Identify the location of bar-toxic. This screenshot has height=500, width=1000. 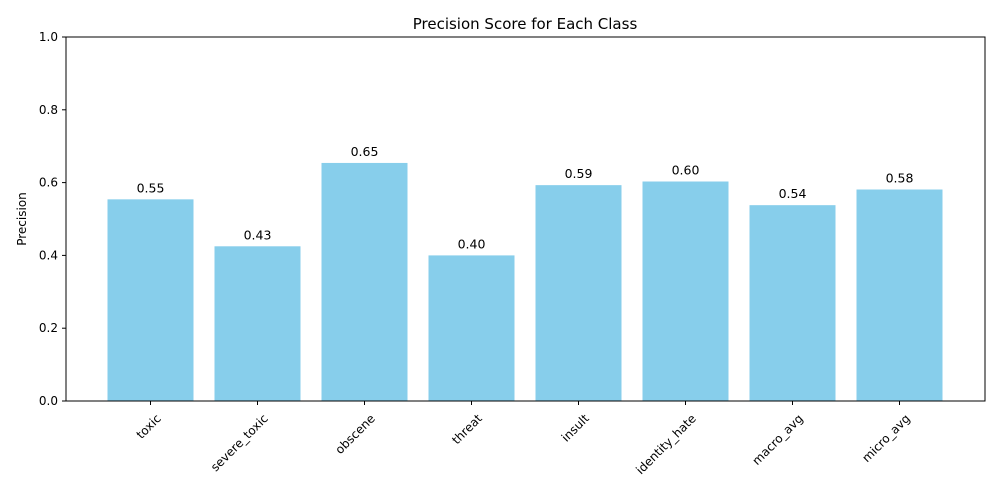
(150, 300).